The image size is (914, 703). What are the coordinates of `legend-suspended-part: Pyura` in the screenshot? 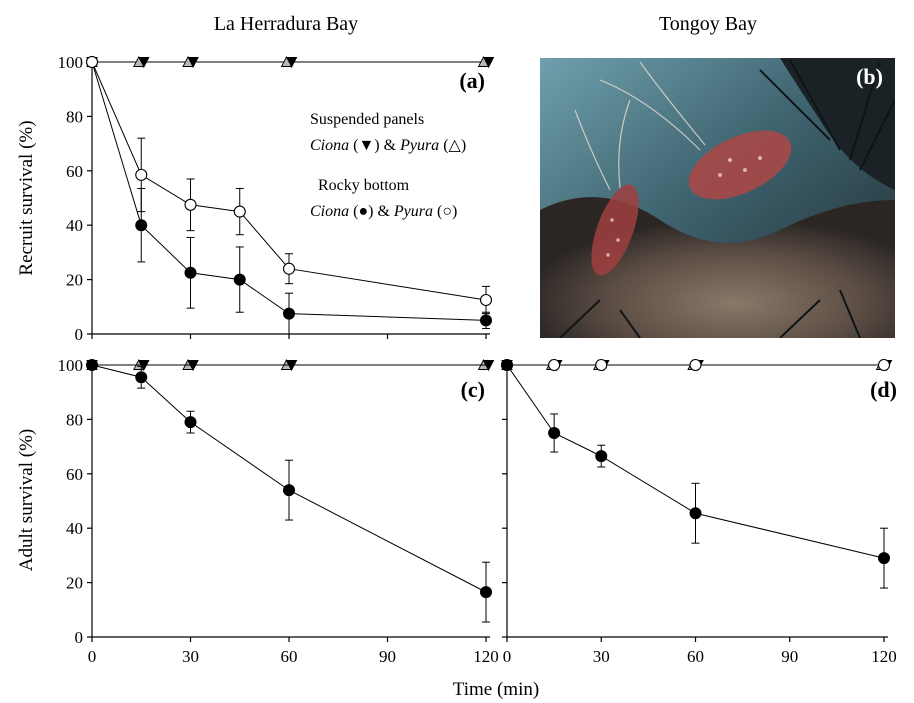 It's located at (419, 145).